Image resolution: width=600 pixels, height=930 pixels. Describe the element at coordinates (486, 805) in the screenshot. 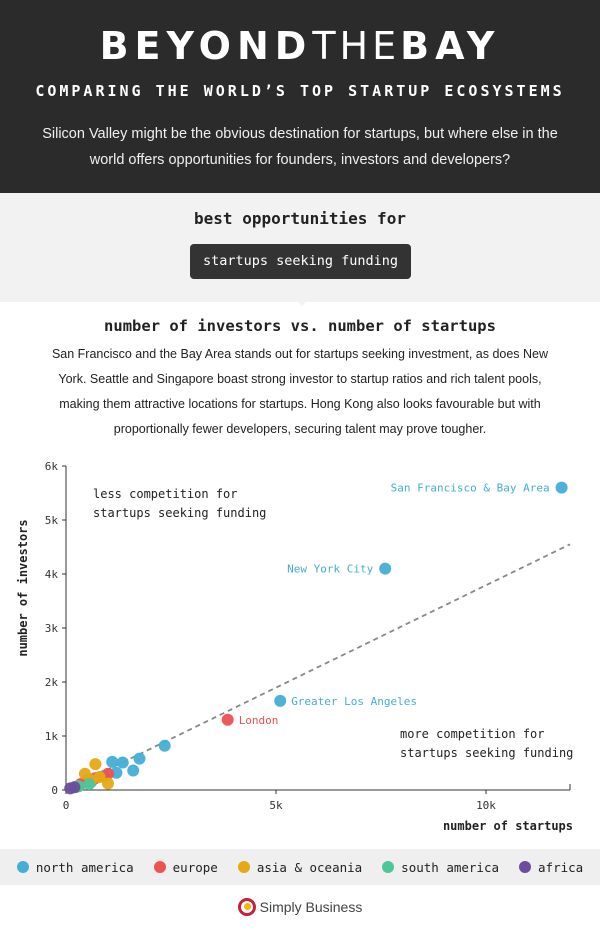

I see `x-tick-label: 10k` at that location.